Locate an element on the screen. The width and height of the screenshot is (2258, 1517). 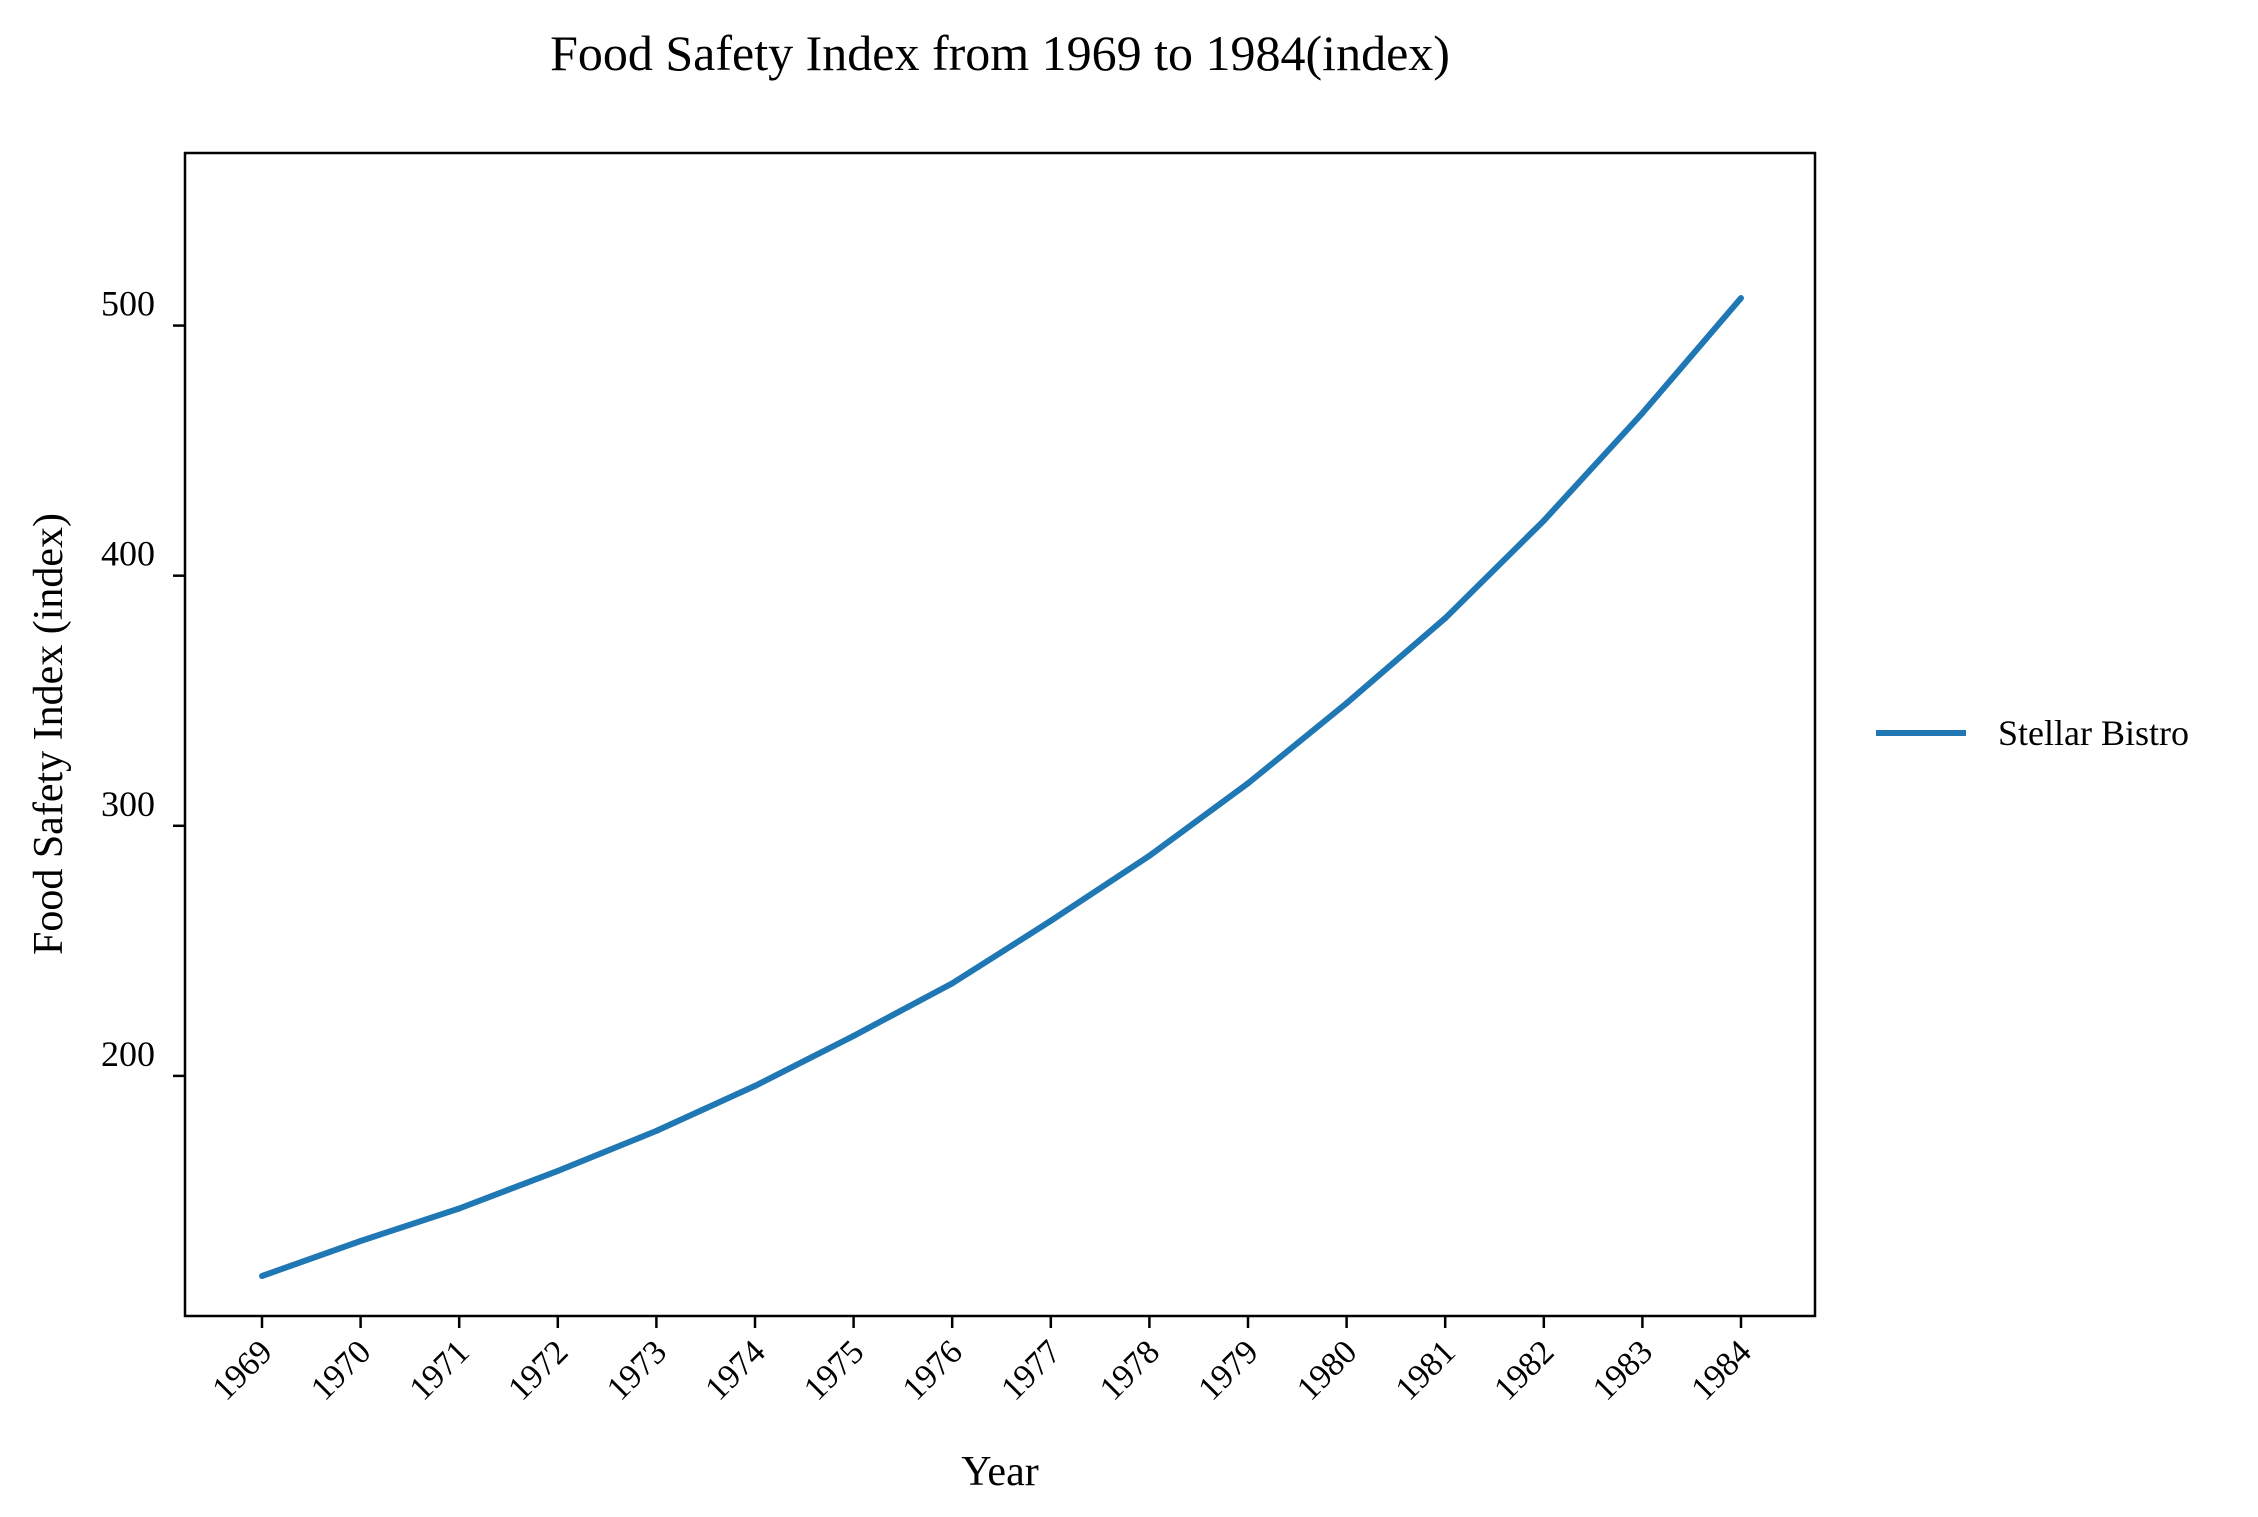
x-tick-label: 1974 is located at coordinates (735, 1370).